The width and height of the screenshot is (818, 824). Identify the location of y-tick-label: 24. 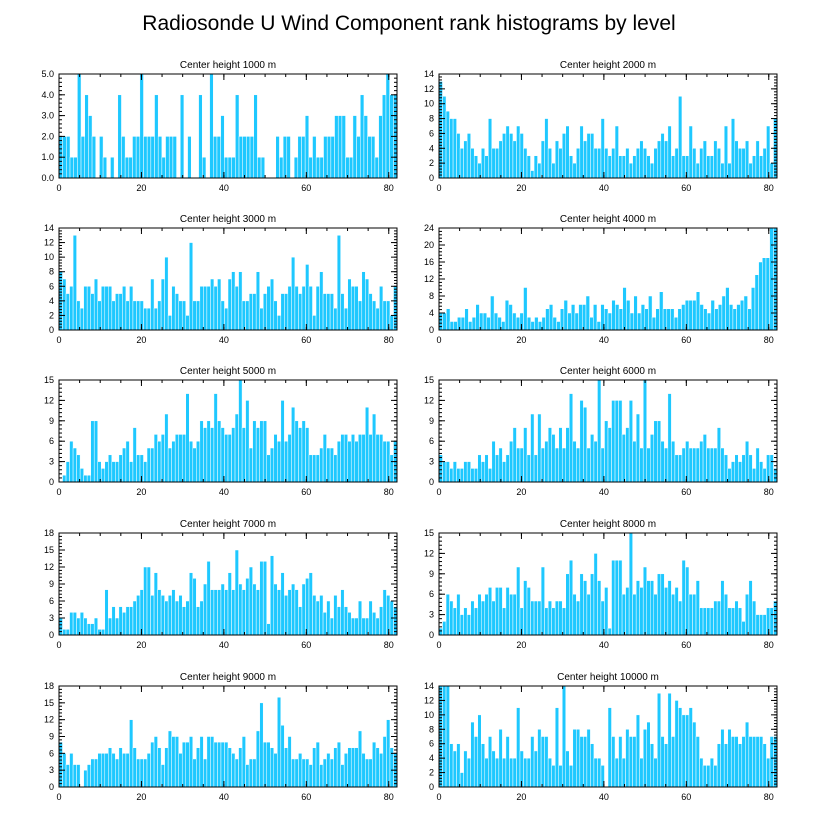
(429, 228).